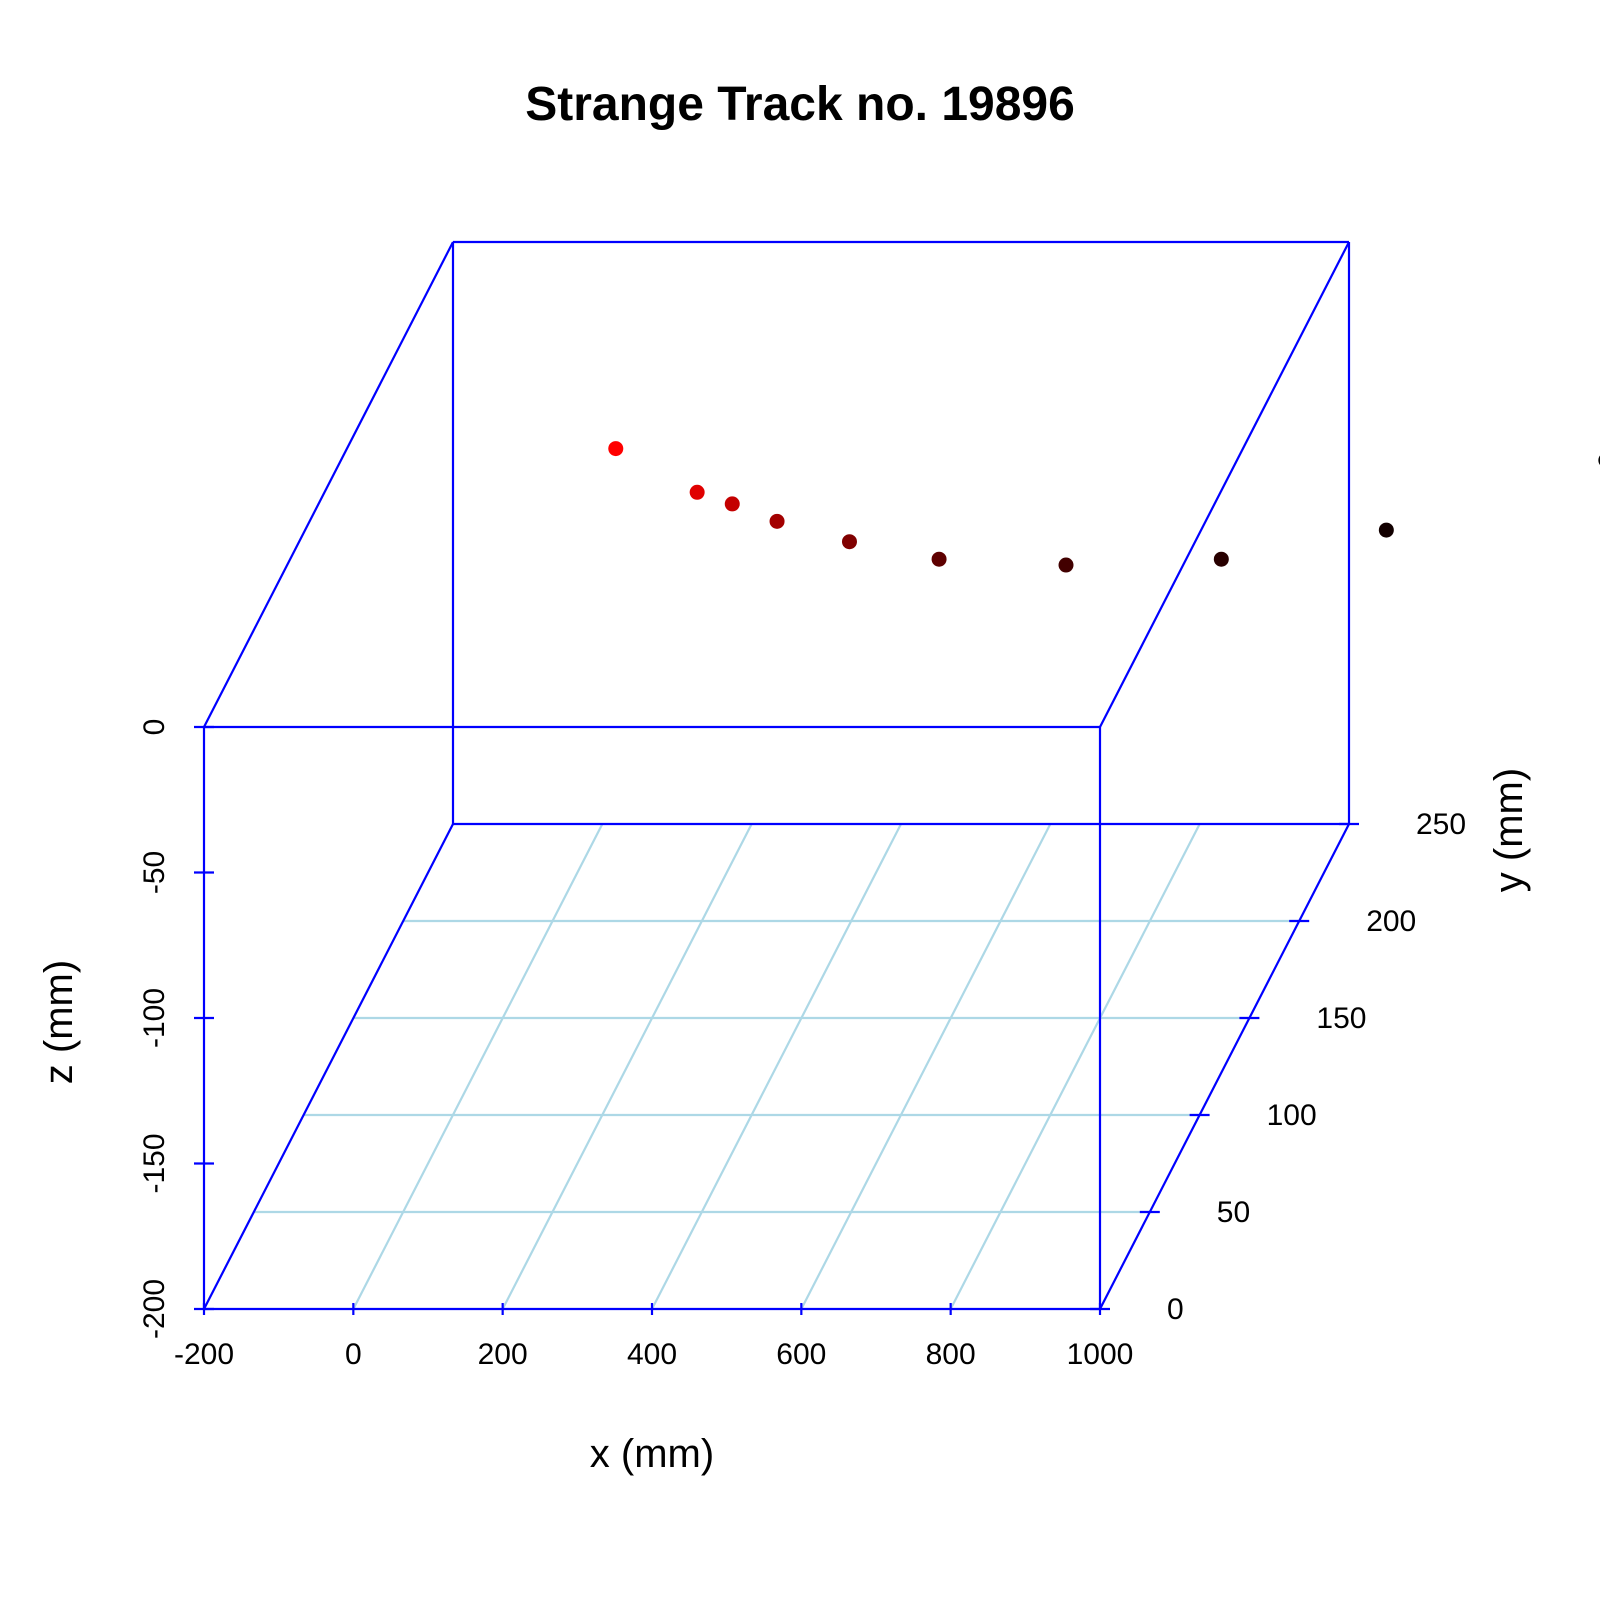  I want to click on chart-title: Strange Track no. 19896, so click(800, 104).